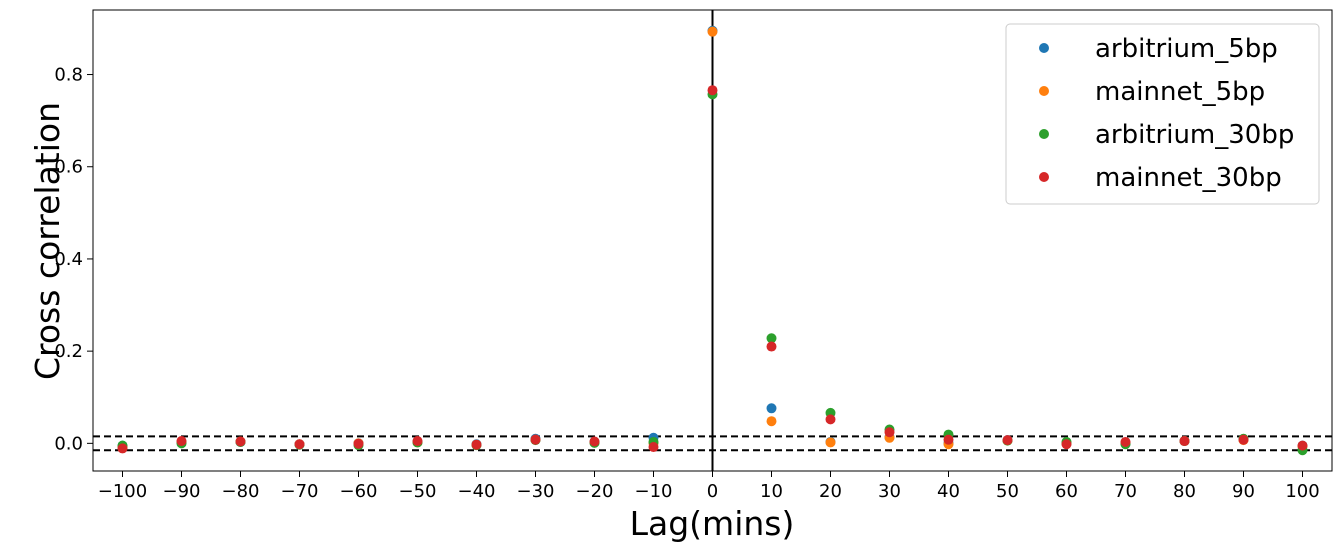  What do you see at coordinates (1044, 91) in the screenshot?
I see `legend-marker-mainnet_5bp` at bounding box center [1044, 91].